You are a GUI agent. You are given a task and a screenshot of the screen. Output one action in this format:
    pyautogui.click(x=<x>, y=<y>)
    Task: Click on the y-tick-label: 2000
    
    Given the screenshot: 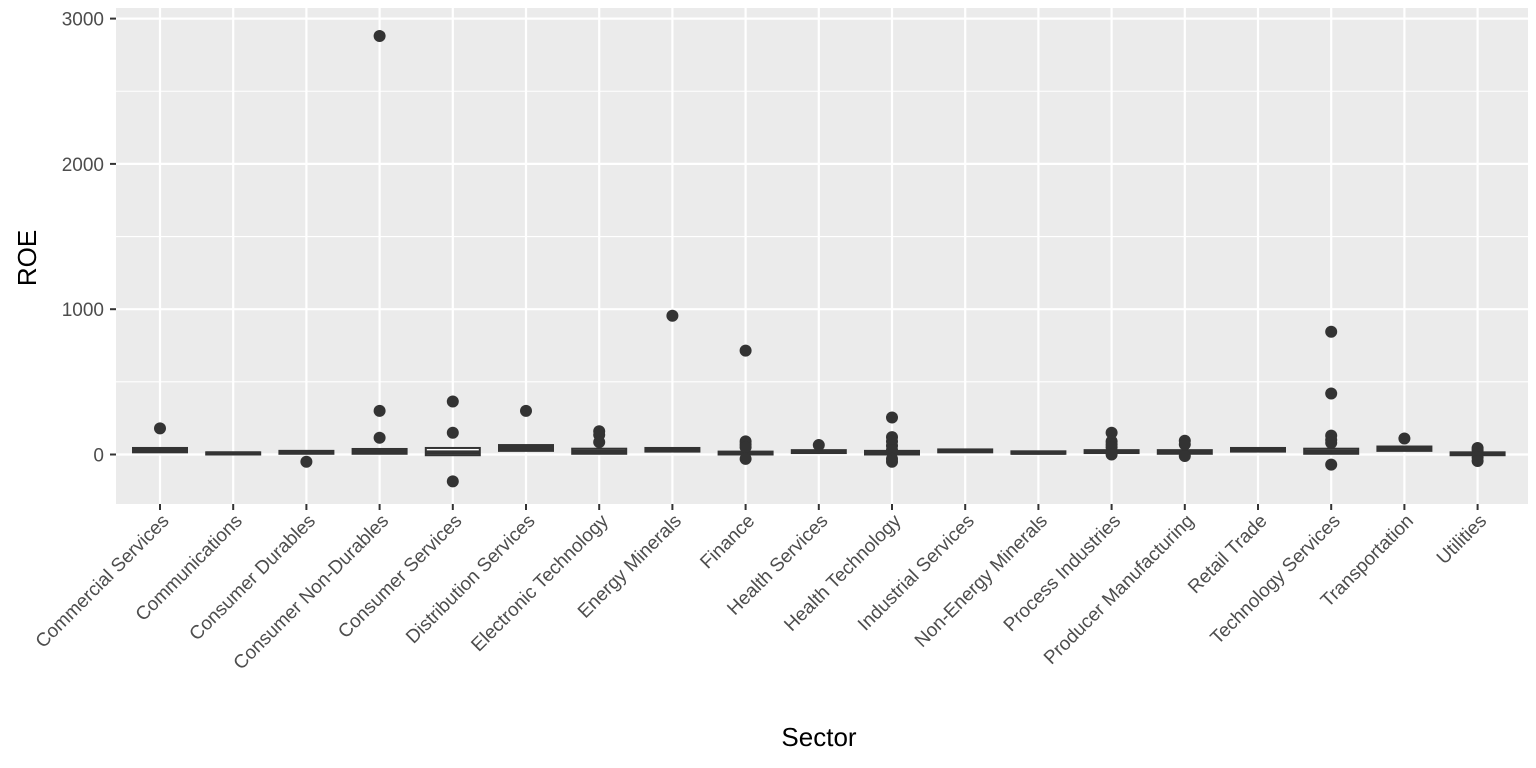 What is the action you would take?
    pyautogui.click(x=83, y=165)
    